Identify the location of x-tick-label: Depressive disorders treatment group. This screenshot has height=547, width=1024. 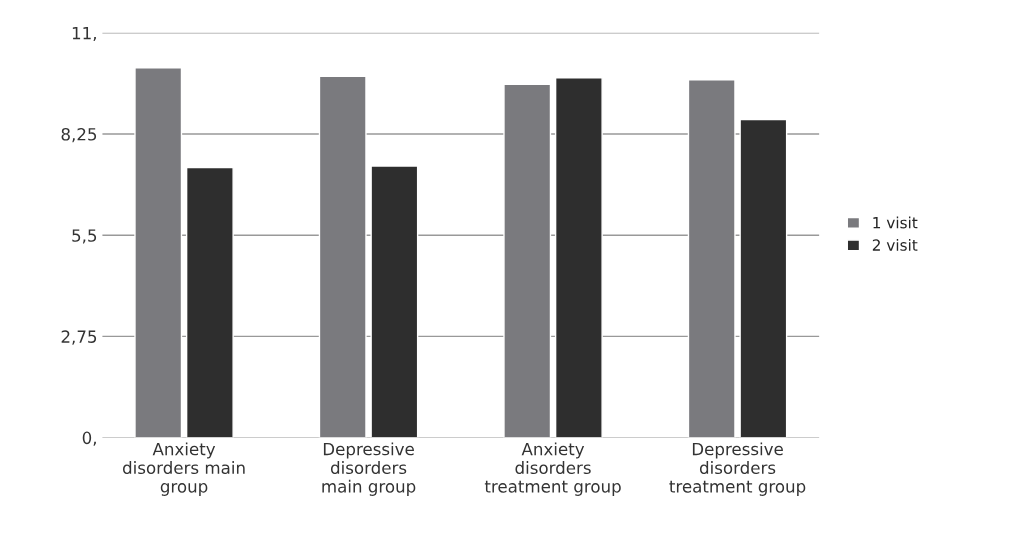
(737, 469).